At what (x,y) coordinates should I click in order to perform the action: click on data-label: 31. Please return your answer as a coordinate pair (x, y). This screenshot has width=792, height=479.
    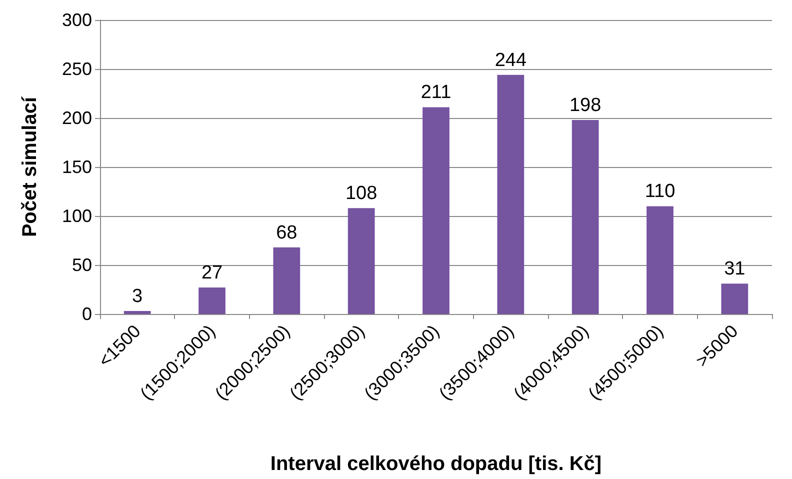
    Looking at the image, I should click on (735, 269).